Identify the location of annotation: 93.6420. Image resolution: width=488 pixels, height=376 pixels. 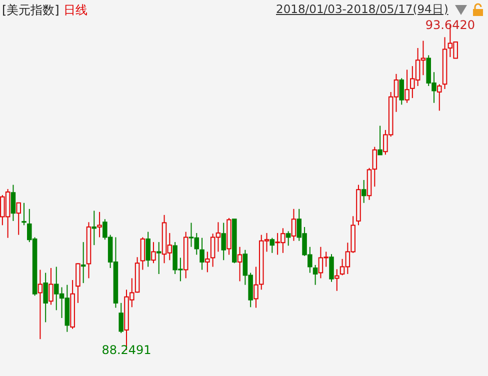
(450, 25).